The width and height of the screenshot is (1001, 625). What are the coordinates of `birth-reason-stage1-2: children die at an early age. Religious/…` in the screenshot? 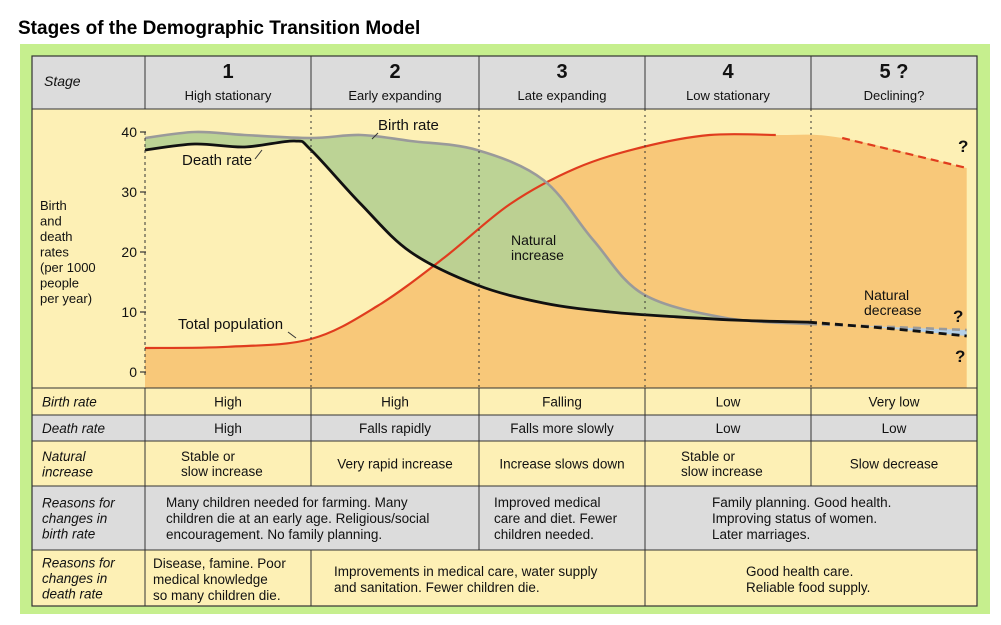 It's located at (297, 518).